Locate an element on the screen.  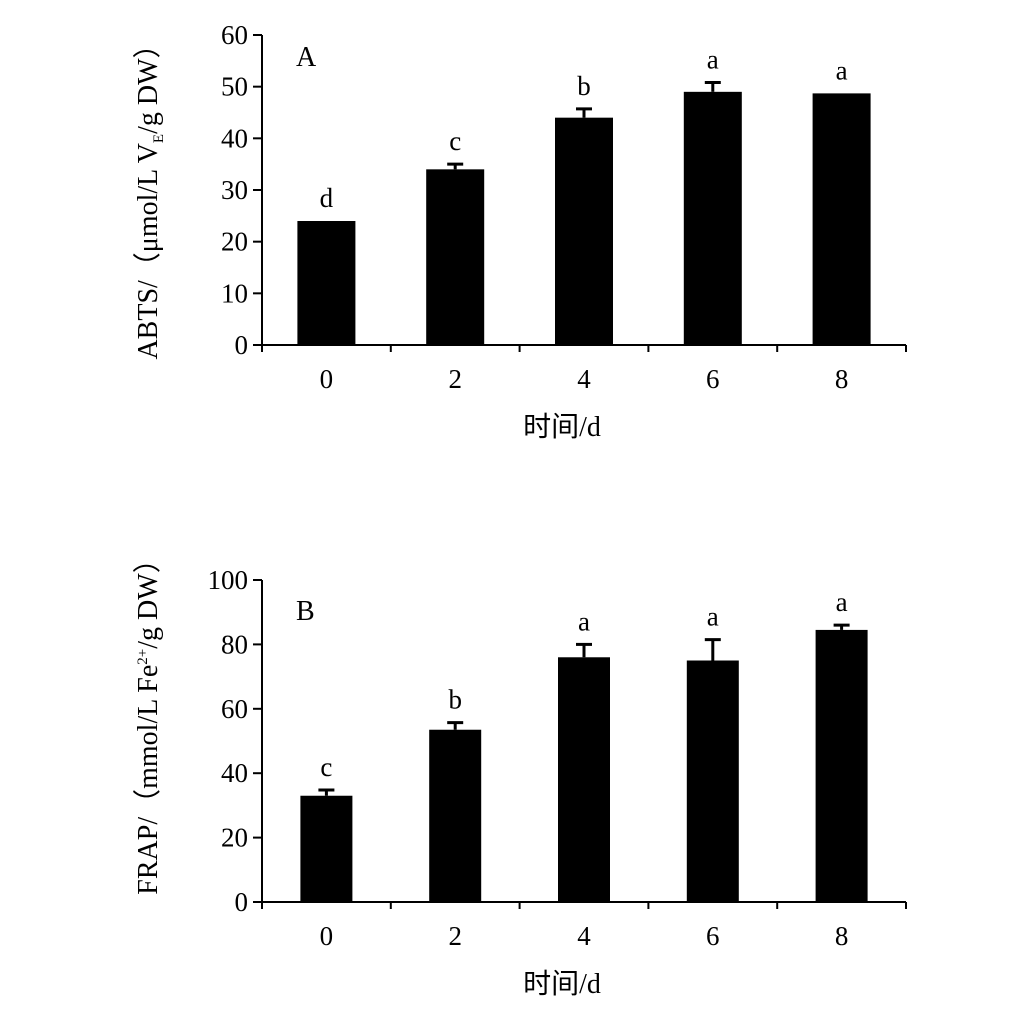
panel-a-y-axis-label: ABTS/（μmol/L VE/g DW） is located at coordinates (149, 194).